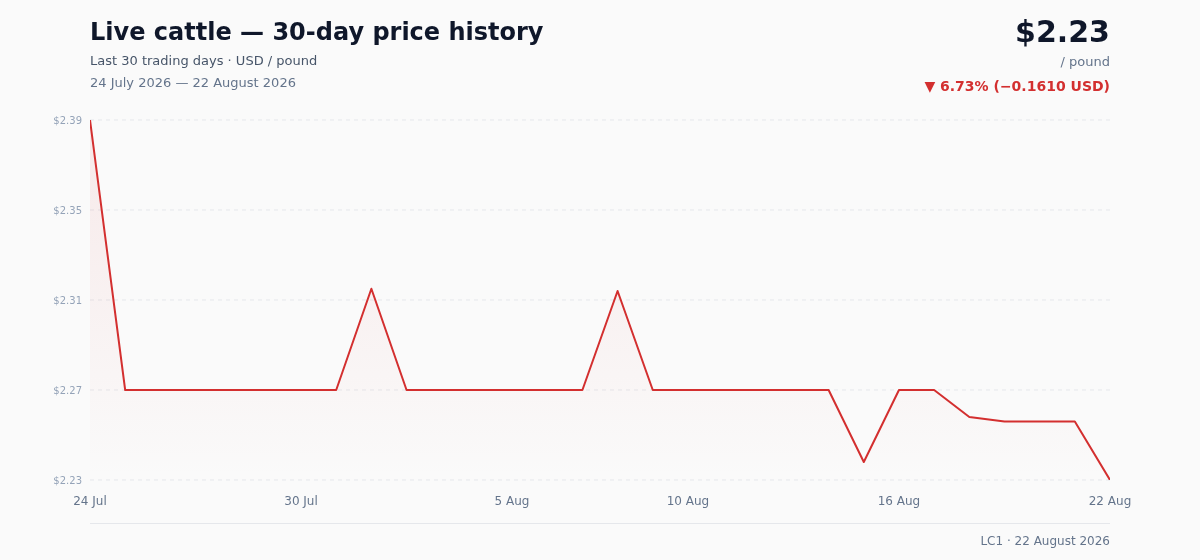  I want to click on text: ▼ 6.73% (−0.1610 USD), so click(1017, 86).